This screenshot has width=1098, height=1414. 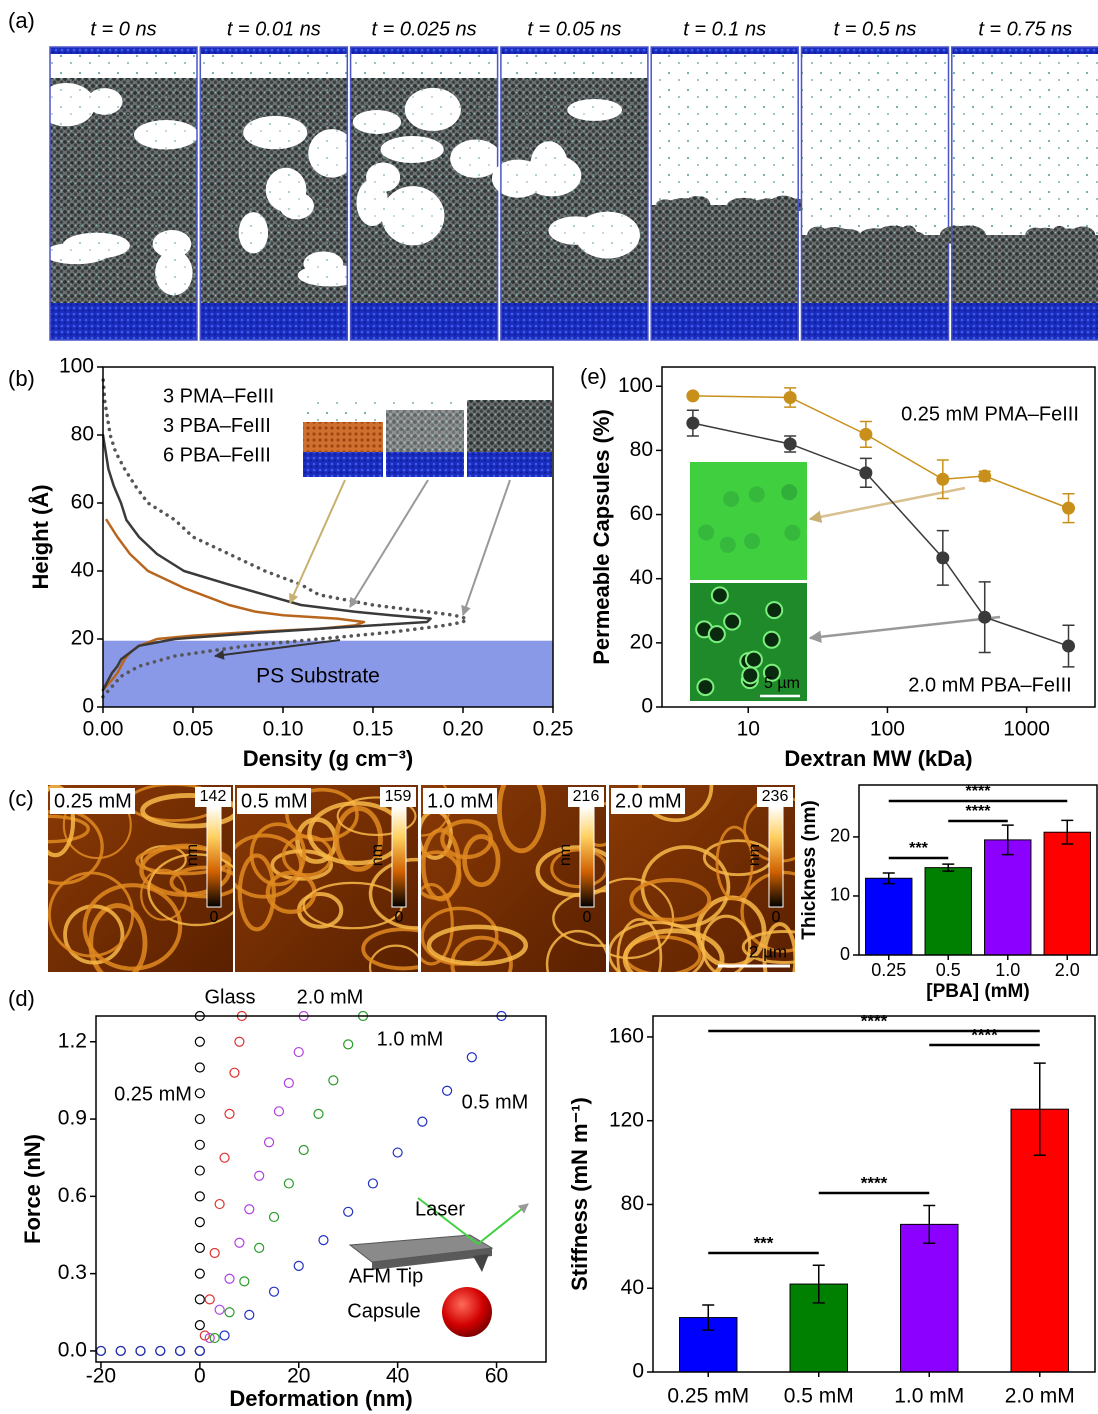 What do you see at coordinates (193, 729) in the screenshot?
I see `x-tick-label: 0.05` at bounding box center [193, 729].